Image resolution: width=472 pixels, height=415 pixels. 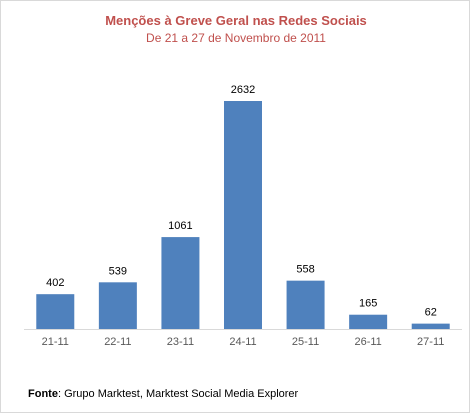 I want to click on chart-title: Menções à Greve Geral nas Redes Sociais, so click(x=236, y=20).